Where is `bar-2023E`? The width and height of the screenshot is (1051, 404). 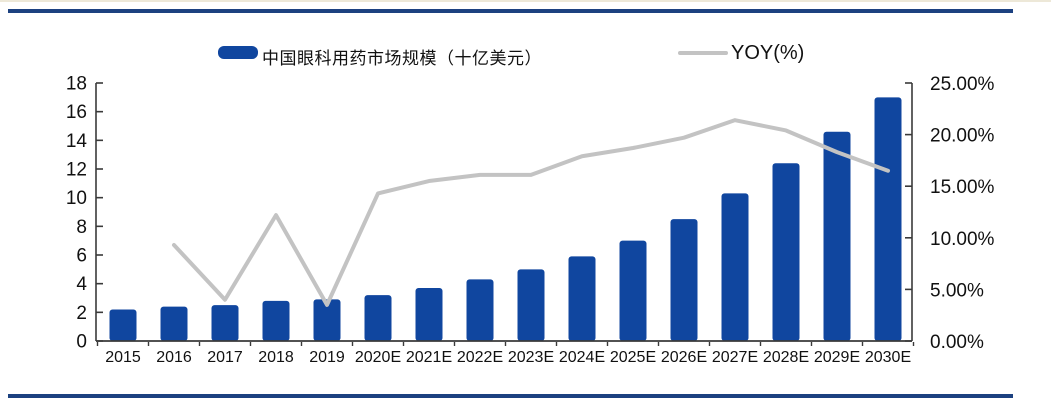 bar-2023E is located at coordinates (531, 305).